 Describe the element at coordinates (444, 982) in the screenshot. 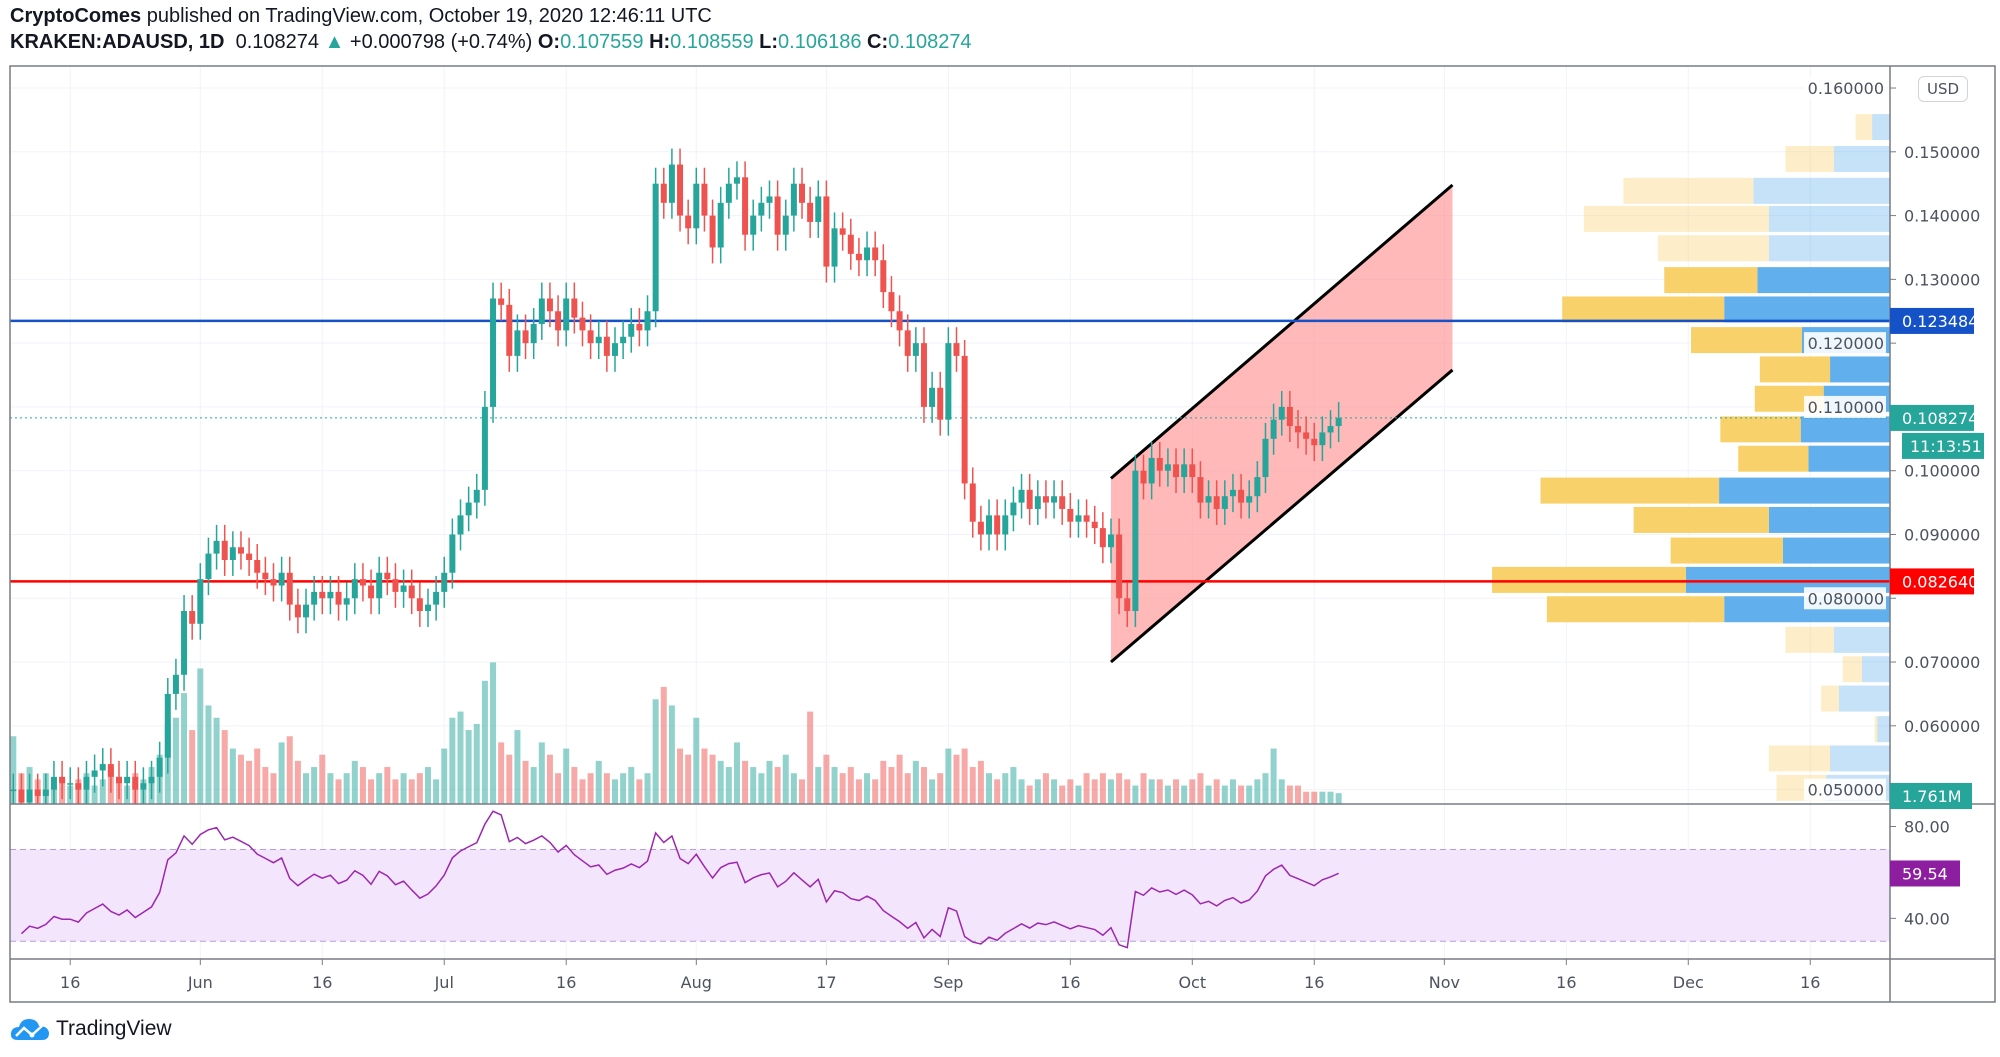

I see `time-tick-label: Jul` at that location.